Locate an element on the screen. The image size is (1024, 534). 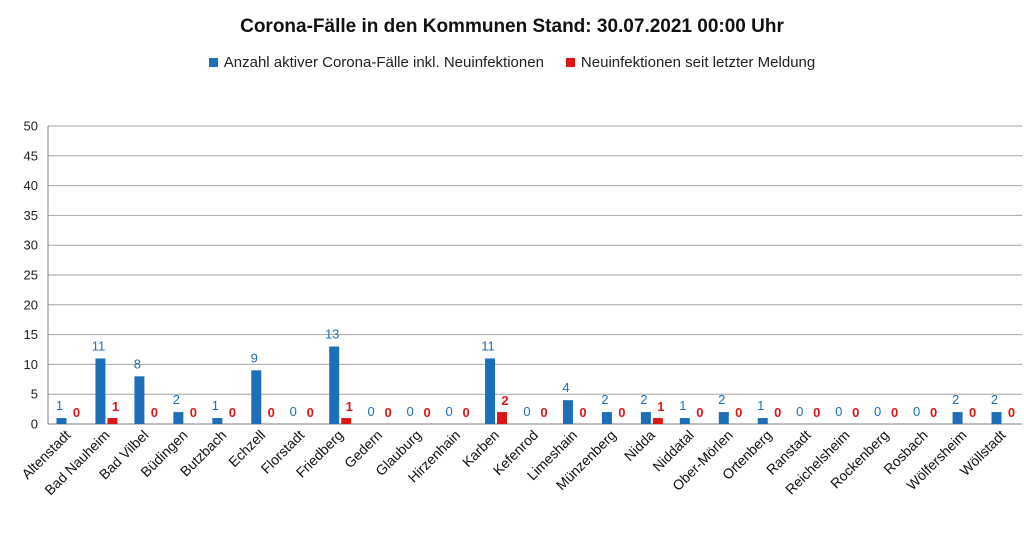
data-label-active-cases: 13 is located at coordinates (332, 334).